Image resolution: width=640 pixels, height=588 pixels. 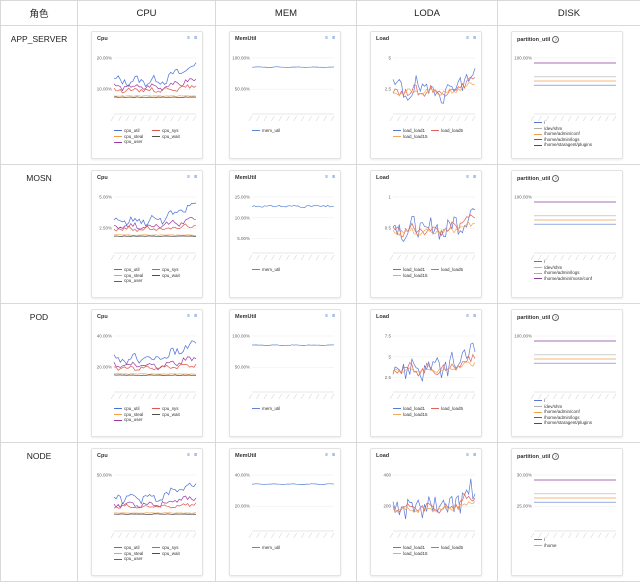 I want to click on y-tick-label: 7.5, so click(x=388, y=336).